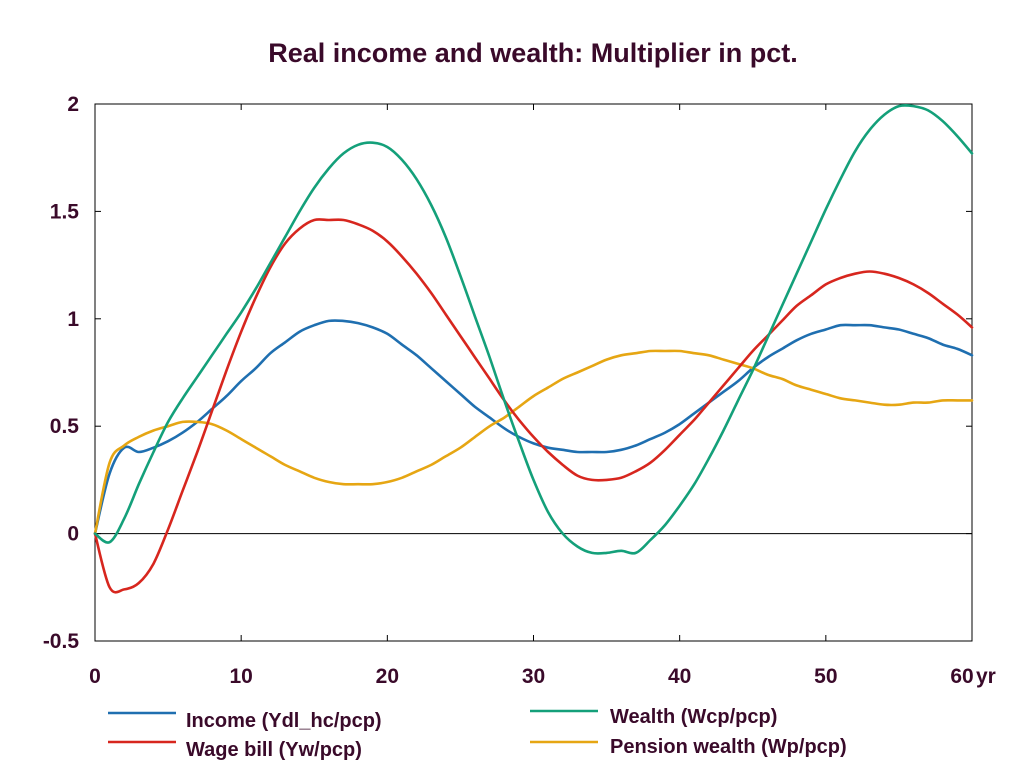 This screenshot has width=1024, height=778. Describe the element at coordinates (284, 721) in the screenshot. I see `legend-label-income: Income (Ydl_hc/pcp)` at that location.